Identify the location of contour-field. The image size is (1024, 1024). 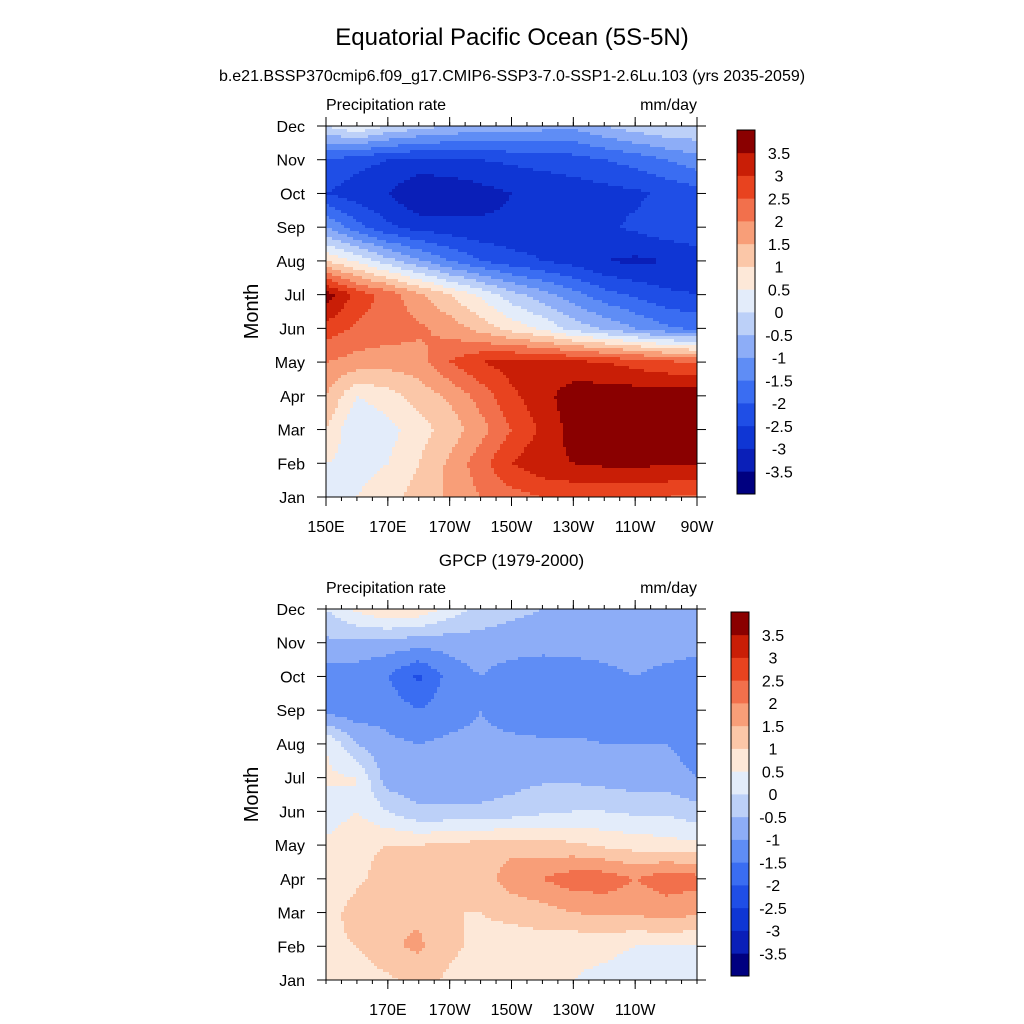
(512, 312).